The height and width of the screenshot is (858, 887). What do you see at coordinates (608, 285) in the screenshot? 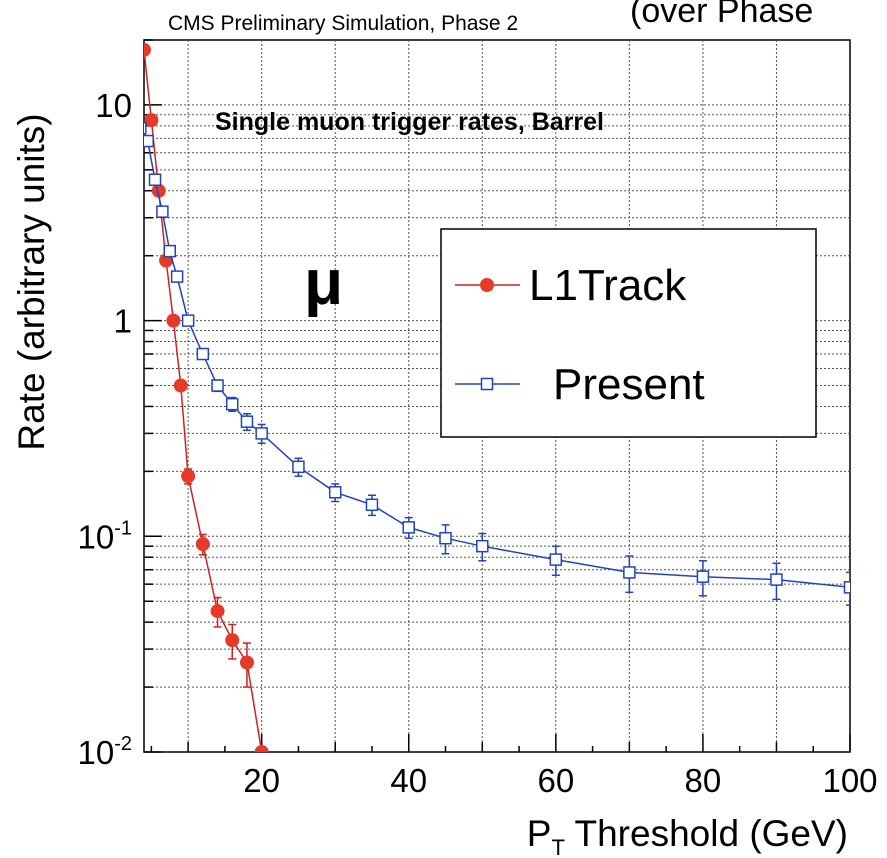
I see `legend-label: L1Track` at bounding box center [608, 285].